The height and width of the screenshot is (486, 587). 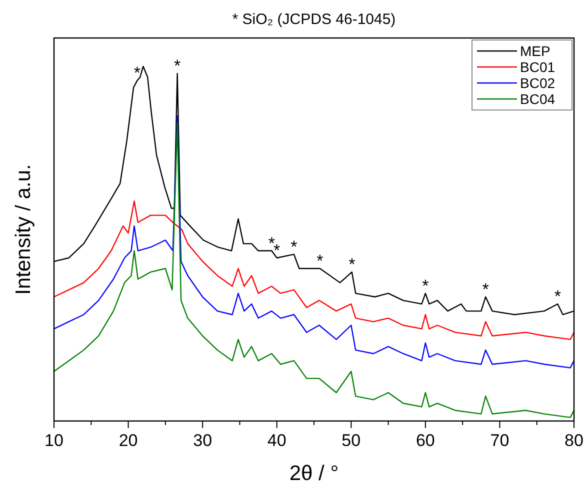 I want to click on x-tick-label: 10, so click(x=54, y=440).